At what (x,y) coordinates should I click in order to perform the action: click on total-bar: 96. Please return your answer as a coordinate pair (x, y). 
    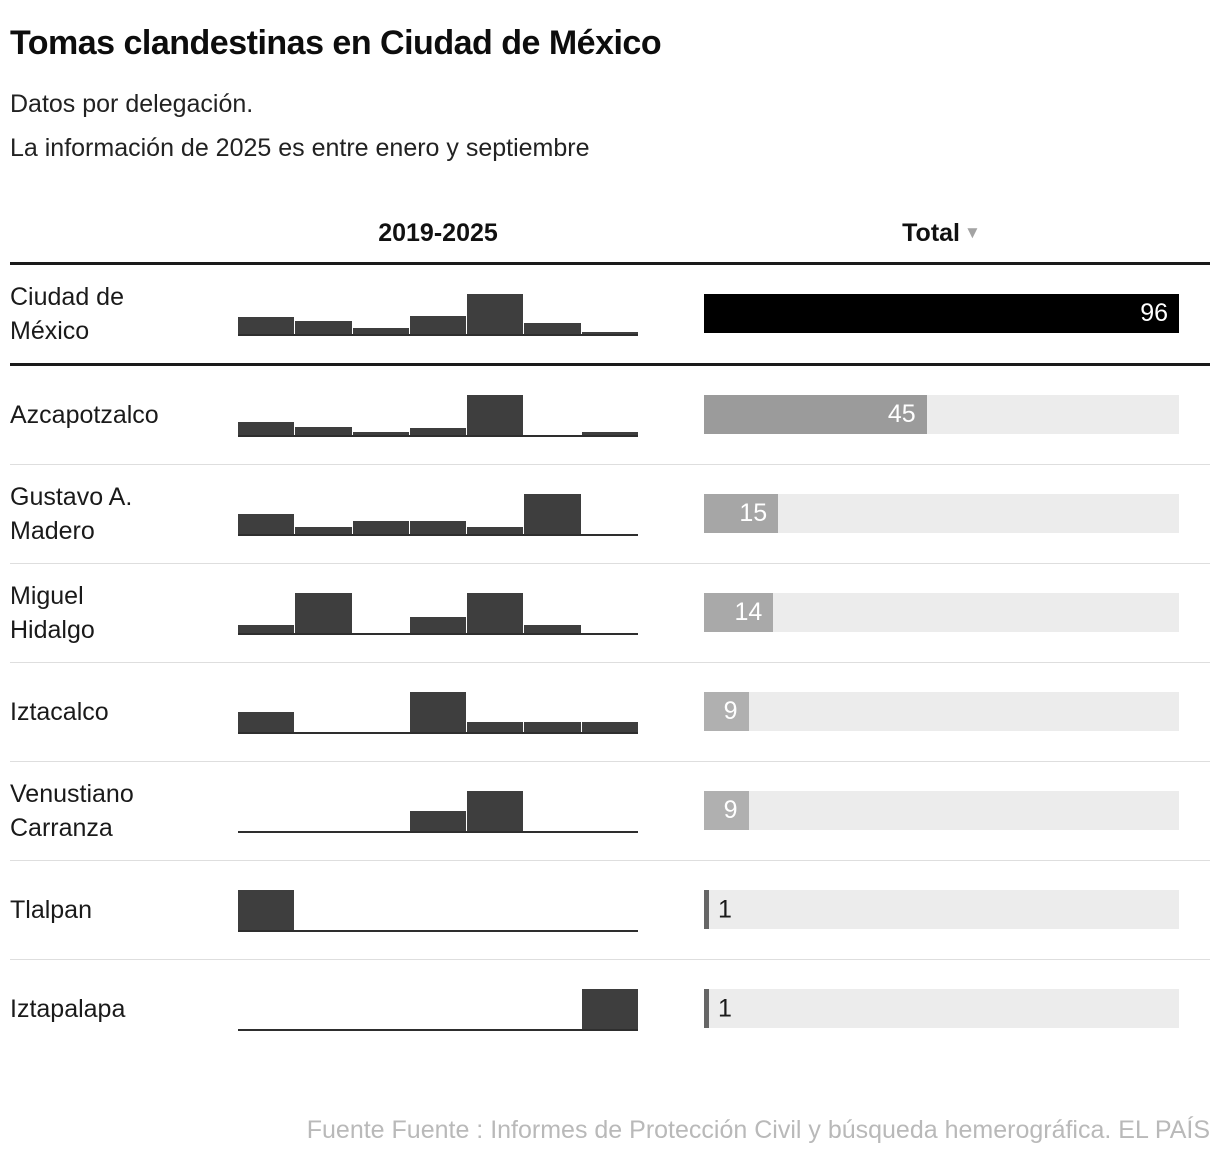
    Looking at the image, I should click on (941, 313).